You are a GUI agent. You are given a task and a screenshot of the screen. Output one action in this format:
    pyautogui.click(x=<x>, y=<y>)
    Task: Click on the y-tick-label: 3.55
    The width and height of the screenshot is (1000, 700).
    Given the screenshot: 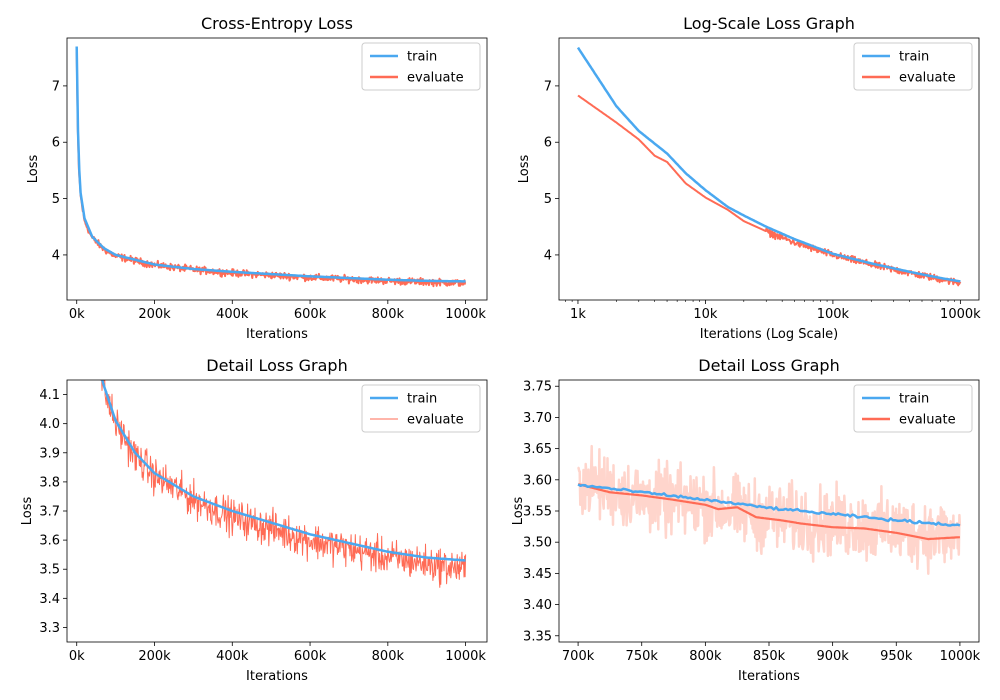 What is the action you would take?
    pyautogui.click(x=537, y=512)
    